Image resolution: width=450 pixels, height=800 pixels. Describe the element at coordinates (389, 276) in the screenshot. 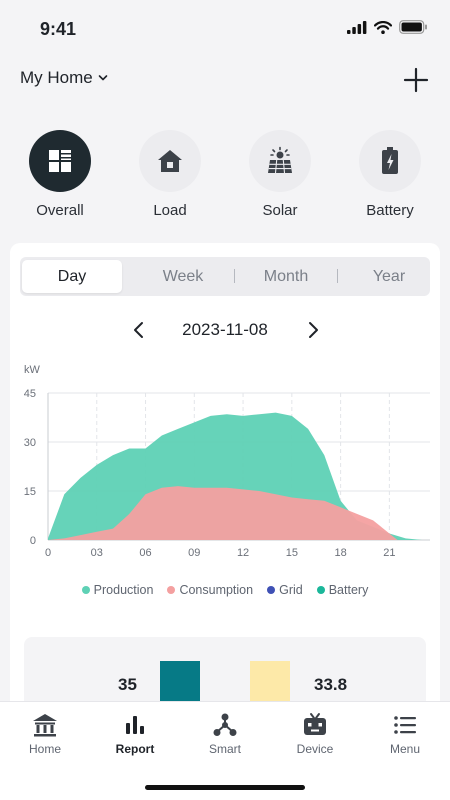

I see `tab-year: Year` at that location.